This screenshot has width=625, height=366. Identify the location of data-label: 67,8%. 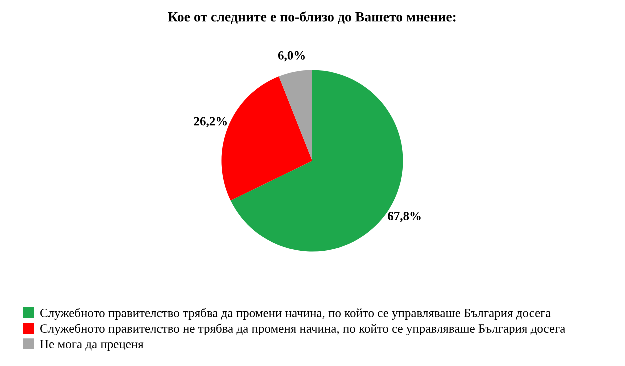
(404, 217).